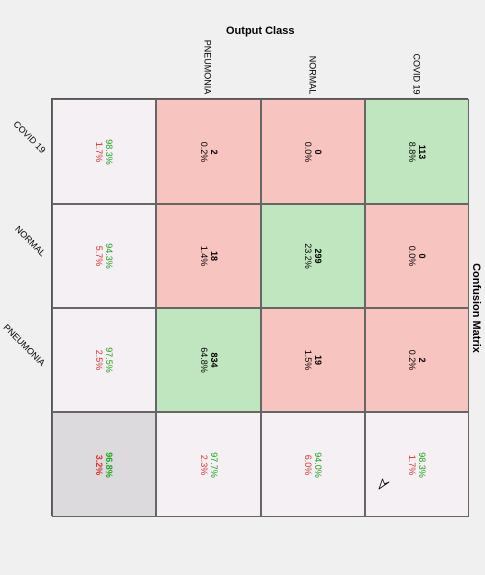 The width and height of the screenshot is (485, 575). I want to click on matrix-cell: 834 64.8%, so click(208, 360).